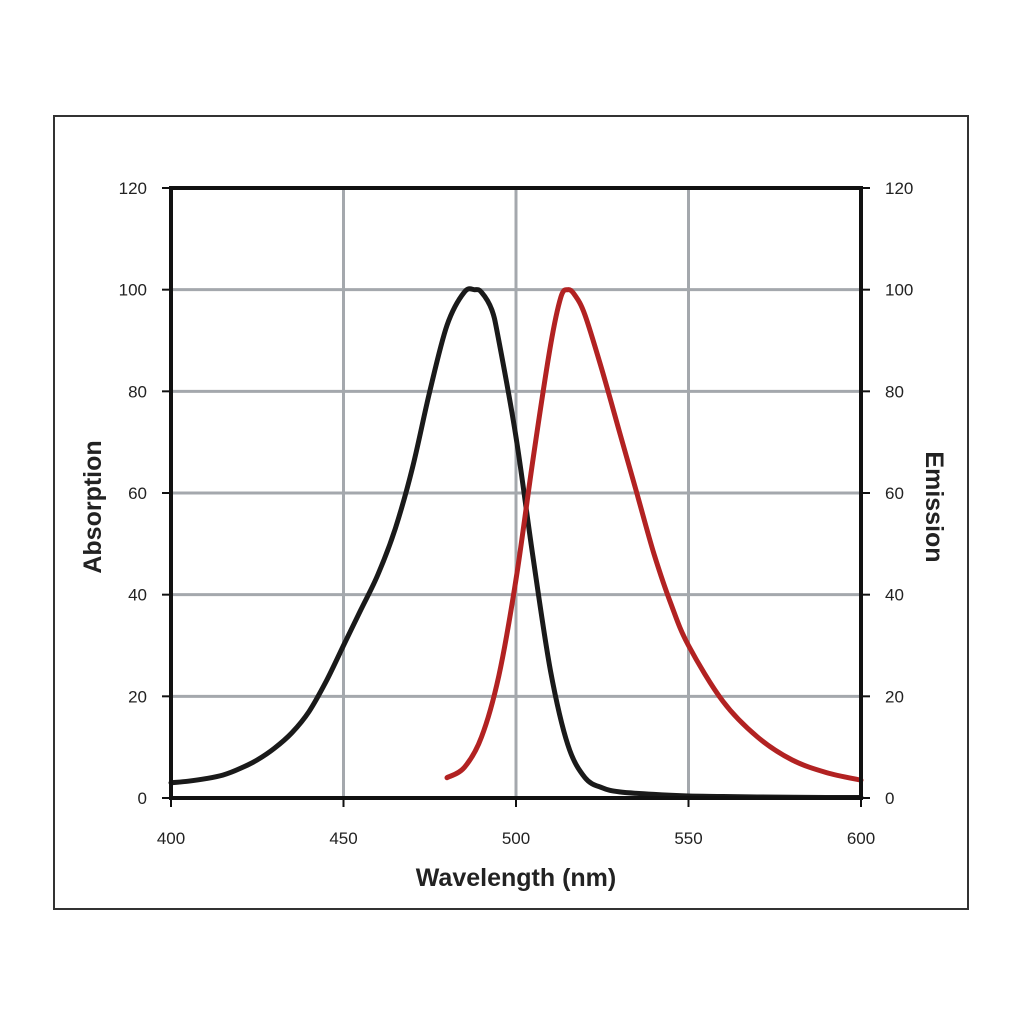 The image size is (1024, 1024). What do you see at coordinates (899, 188) in the screenshot?
I see `y2-tick-label-6: 120` at bounding box center [899, 188].